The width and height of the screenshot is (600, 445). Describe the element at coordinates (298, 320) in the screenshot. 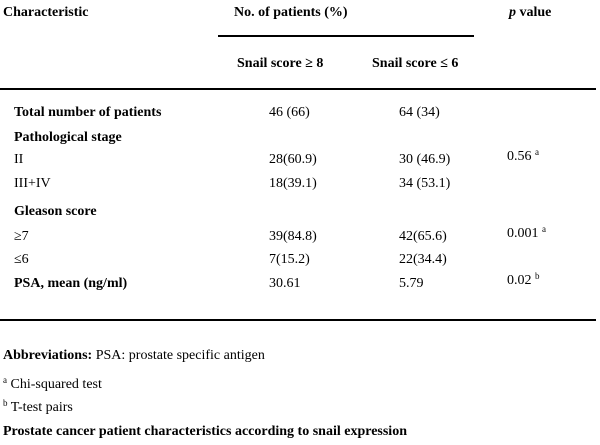

I see `table-bottom-rule` at that location.